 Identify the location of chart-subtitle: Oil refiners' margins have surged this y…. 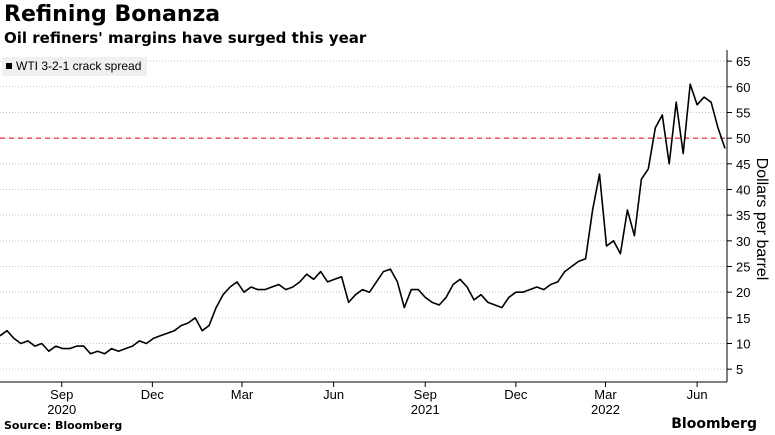
(185, 38).